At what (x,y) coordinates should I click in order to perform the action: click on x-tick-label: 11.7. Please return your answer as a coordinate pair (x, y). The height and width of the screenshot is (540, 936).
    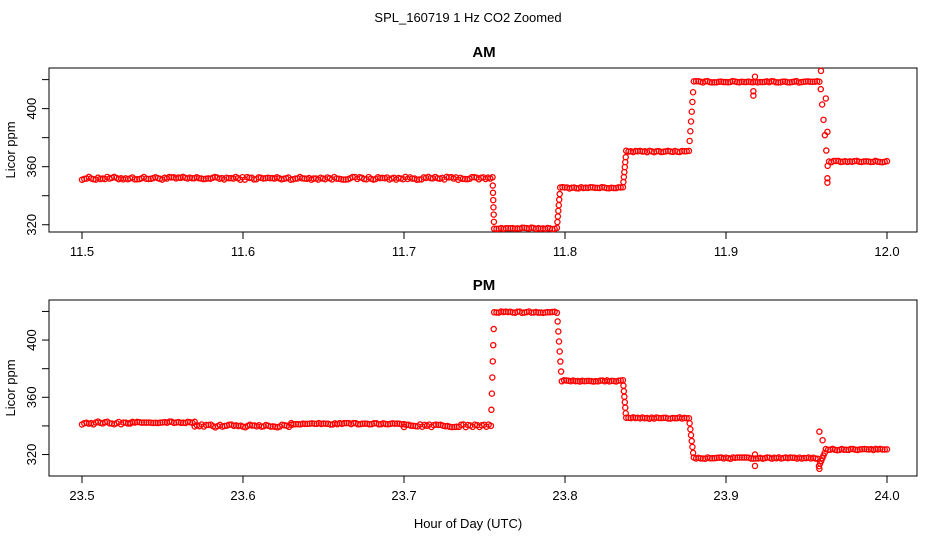
    Looking at the image, I should click on (404, 251).